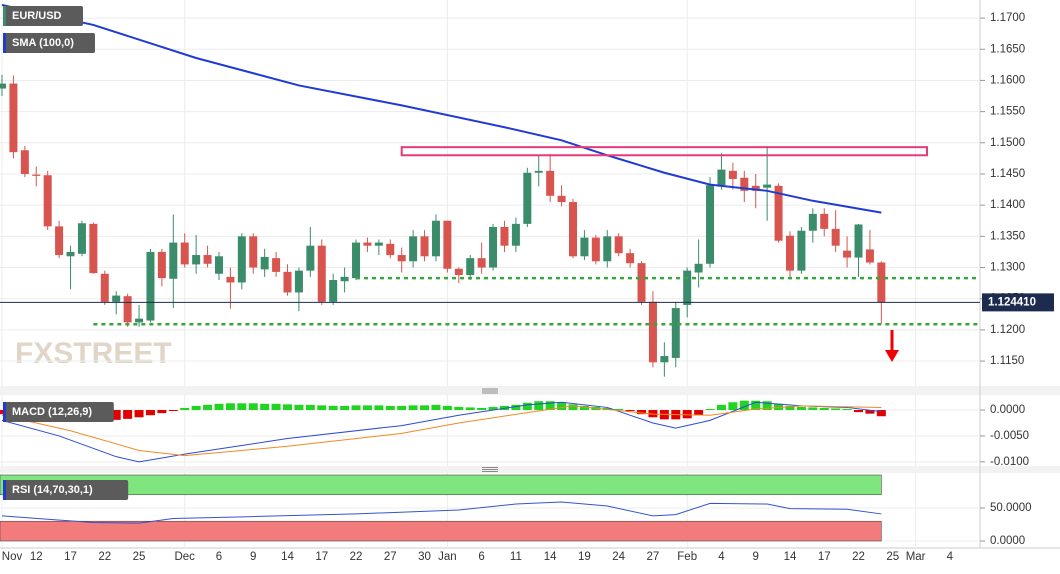  Describe the element at coordinates (1007, 541) in the screenshot. I see `y-tick-label: 0.0000` at that location.